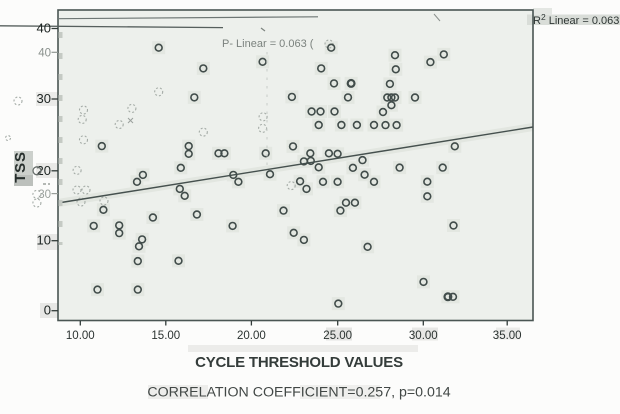  Describe the element at coordinates (298, 393) in the screenshot. I see `svg-text:CORRELATION COEFFICIENT=0.257,: CORRELATION COEFFICIENT=0.257, p=0.014` at that location.